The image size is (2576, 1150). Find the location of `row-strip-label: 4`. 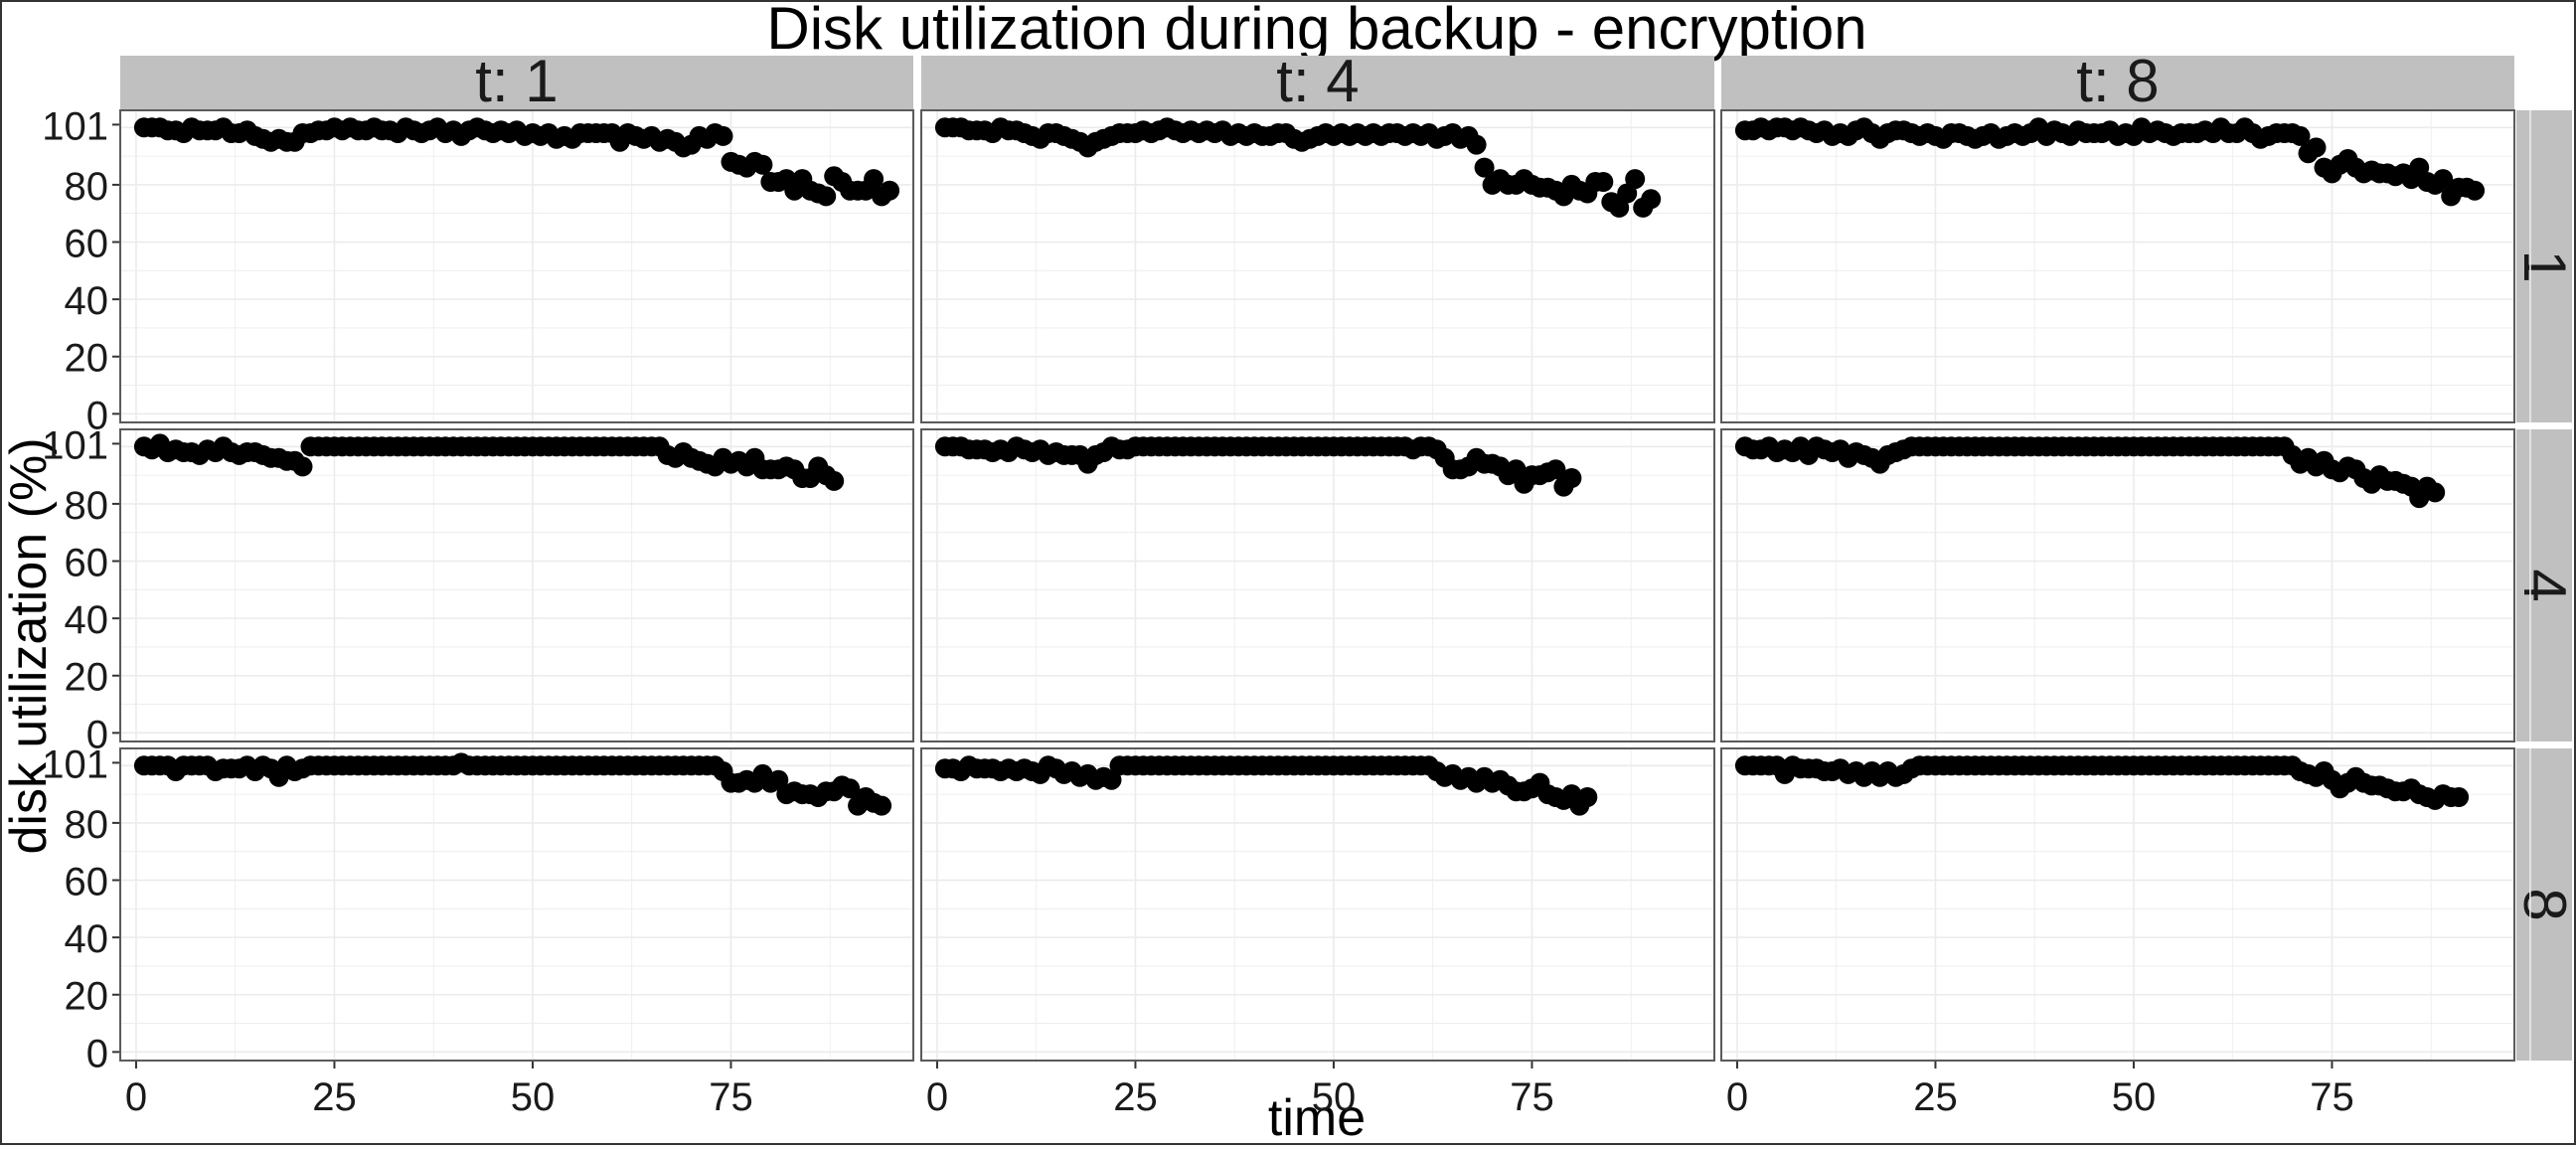

row-strip-label: 4 is located at coordinates (2543, 585).